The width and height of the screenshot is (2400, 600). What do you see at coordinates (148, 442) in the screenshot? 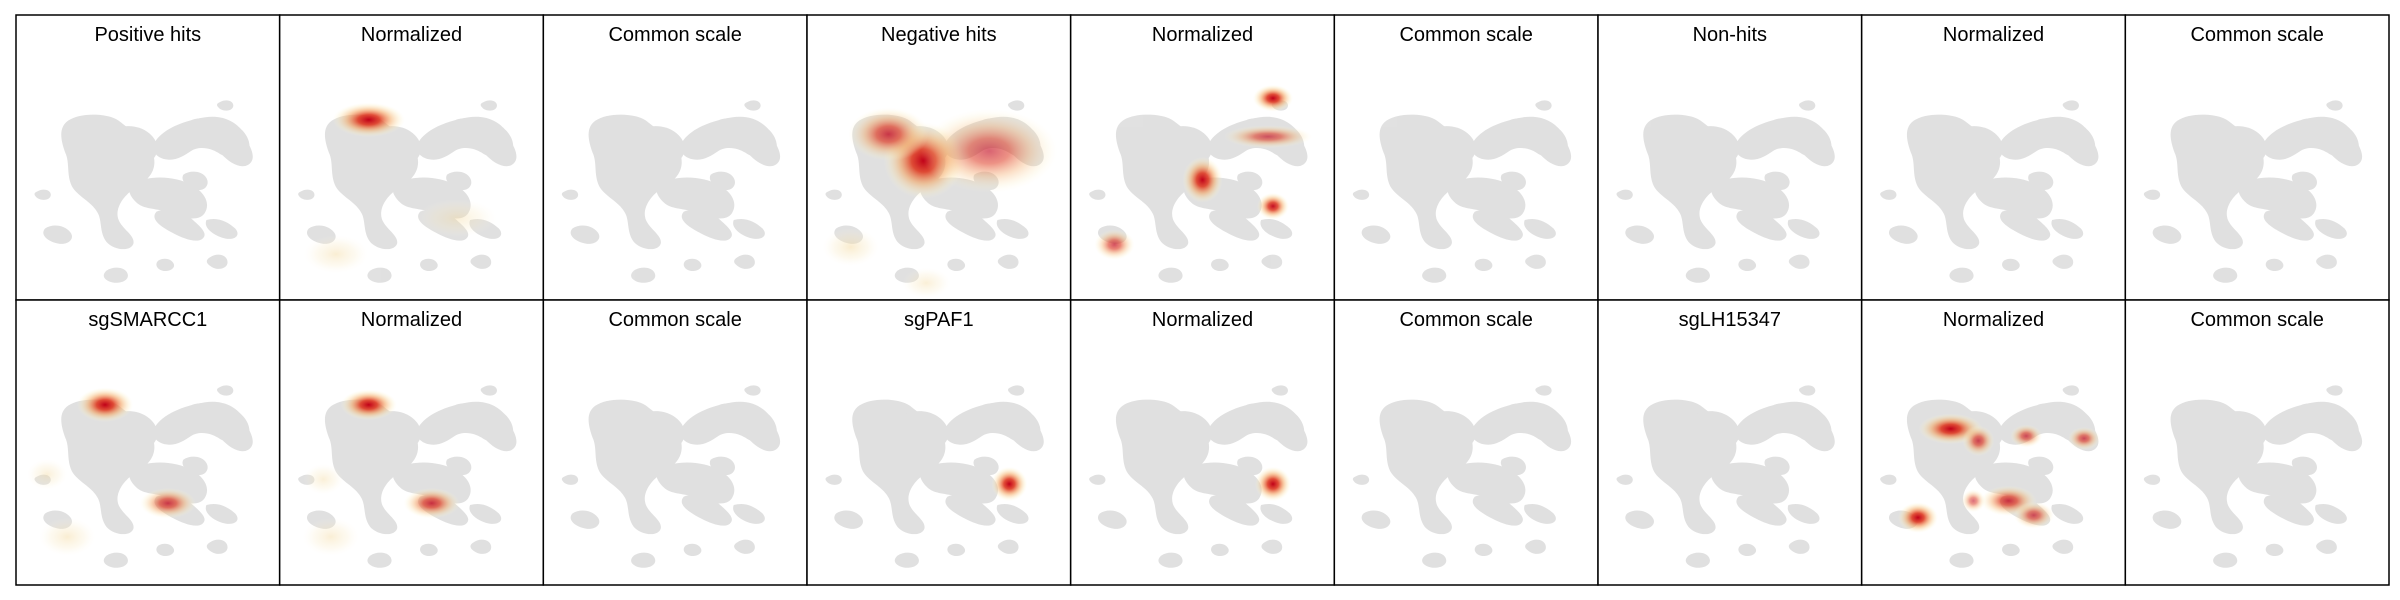
I see `density-panel: sgSMARCC1` at bounding box center [148, 442].